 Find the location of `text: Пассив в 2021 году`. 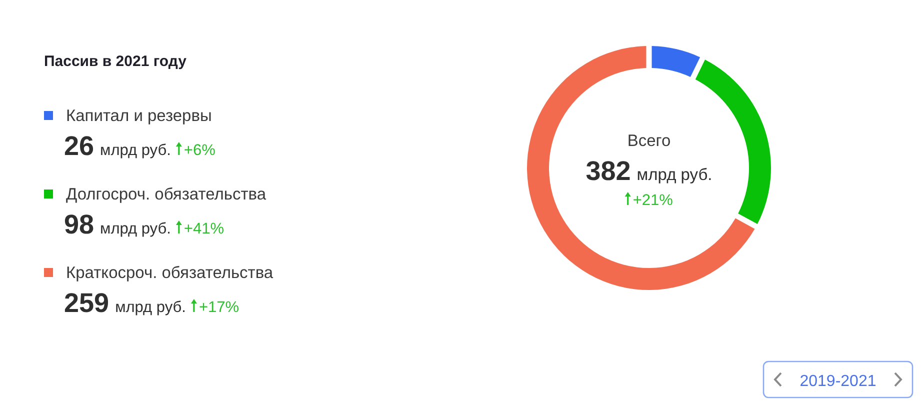

text: Пассив в 2021 году is located at coordinates (116, 61).